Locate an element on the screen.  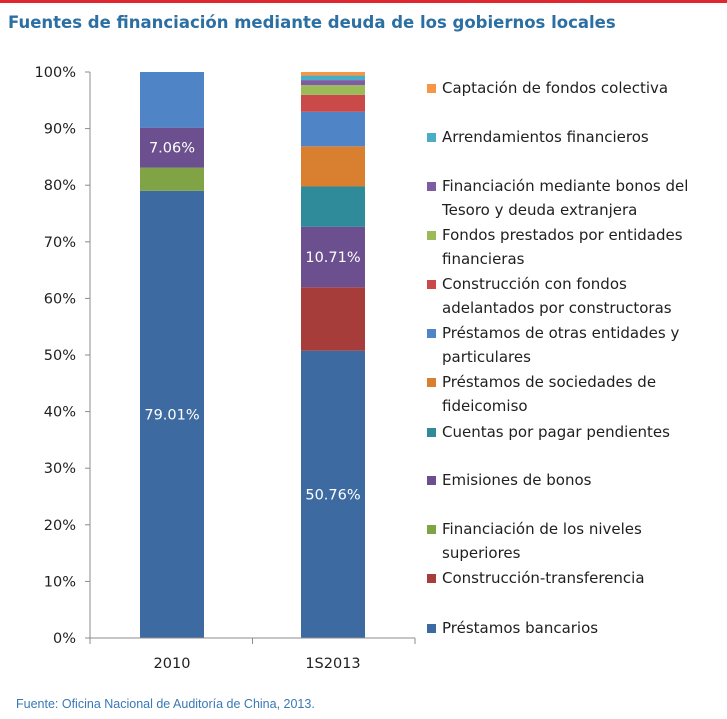
data-label: 79.01% is located at coordinates (171, 415).